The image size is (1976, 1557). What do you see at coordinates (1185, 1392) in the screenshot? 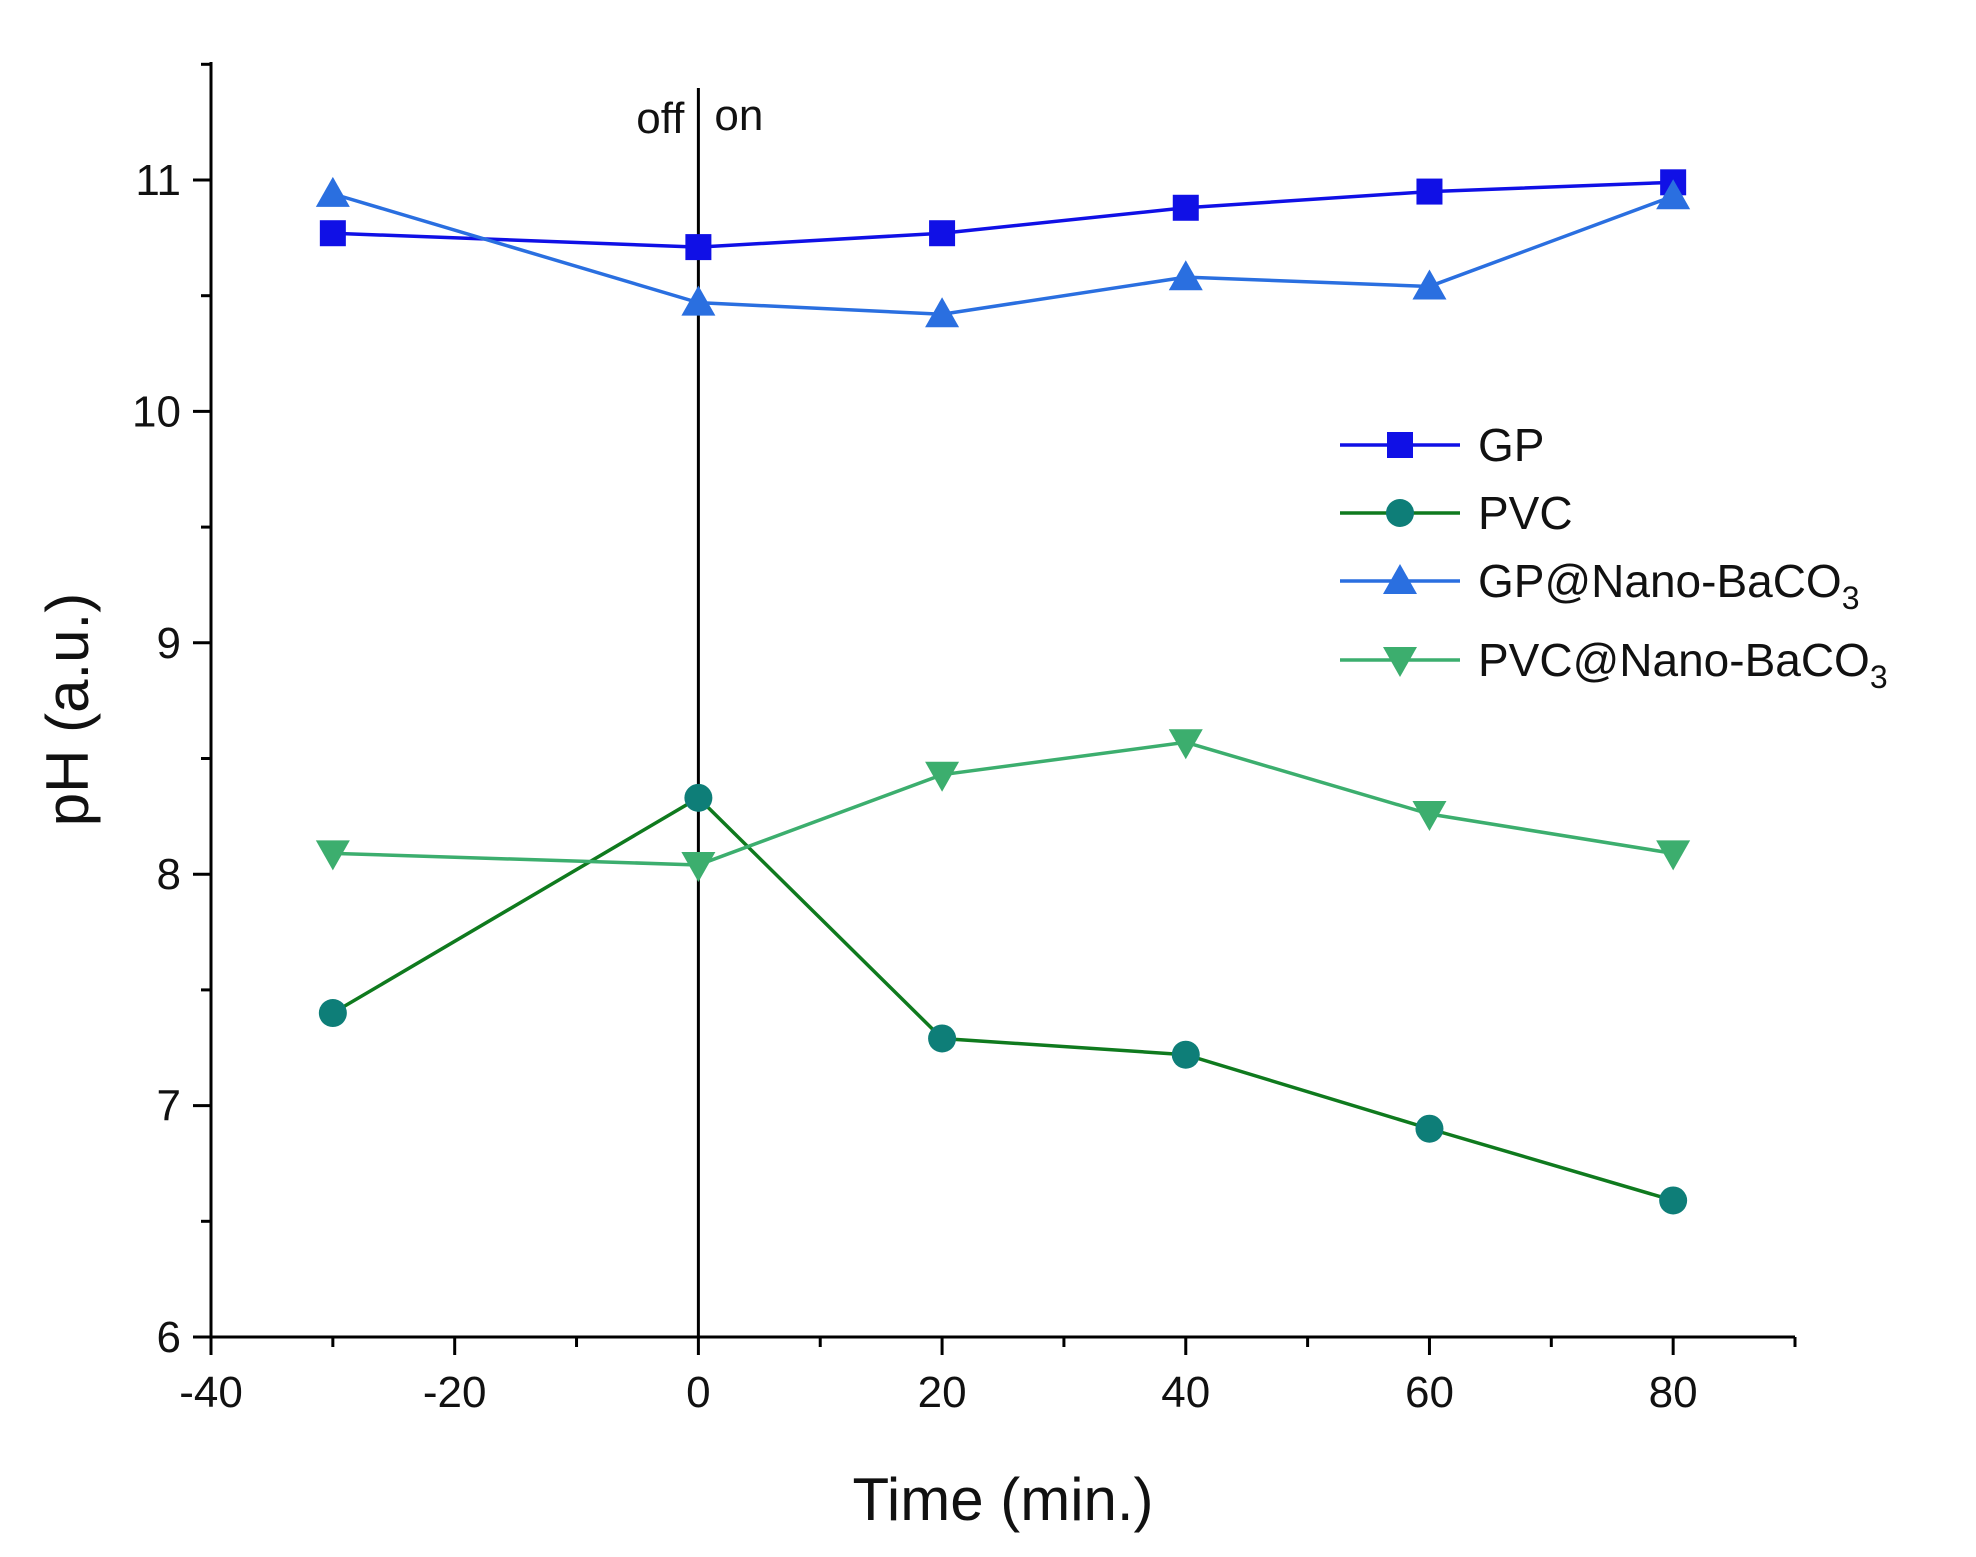
I see `x-tick-label: 40` at bounding box center [1185, 1392].